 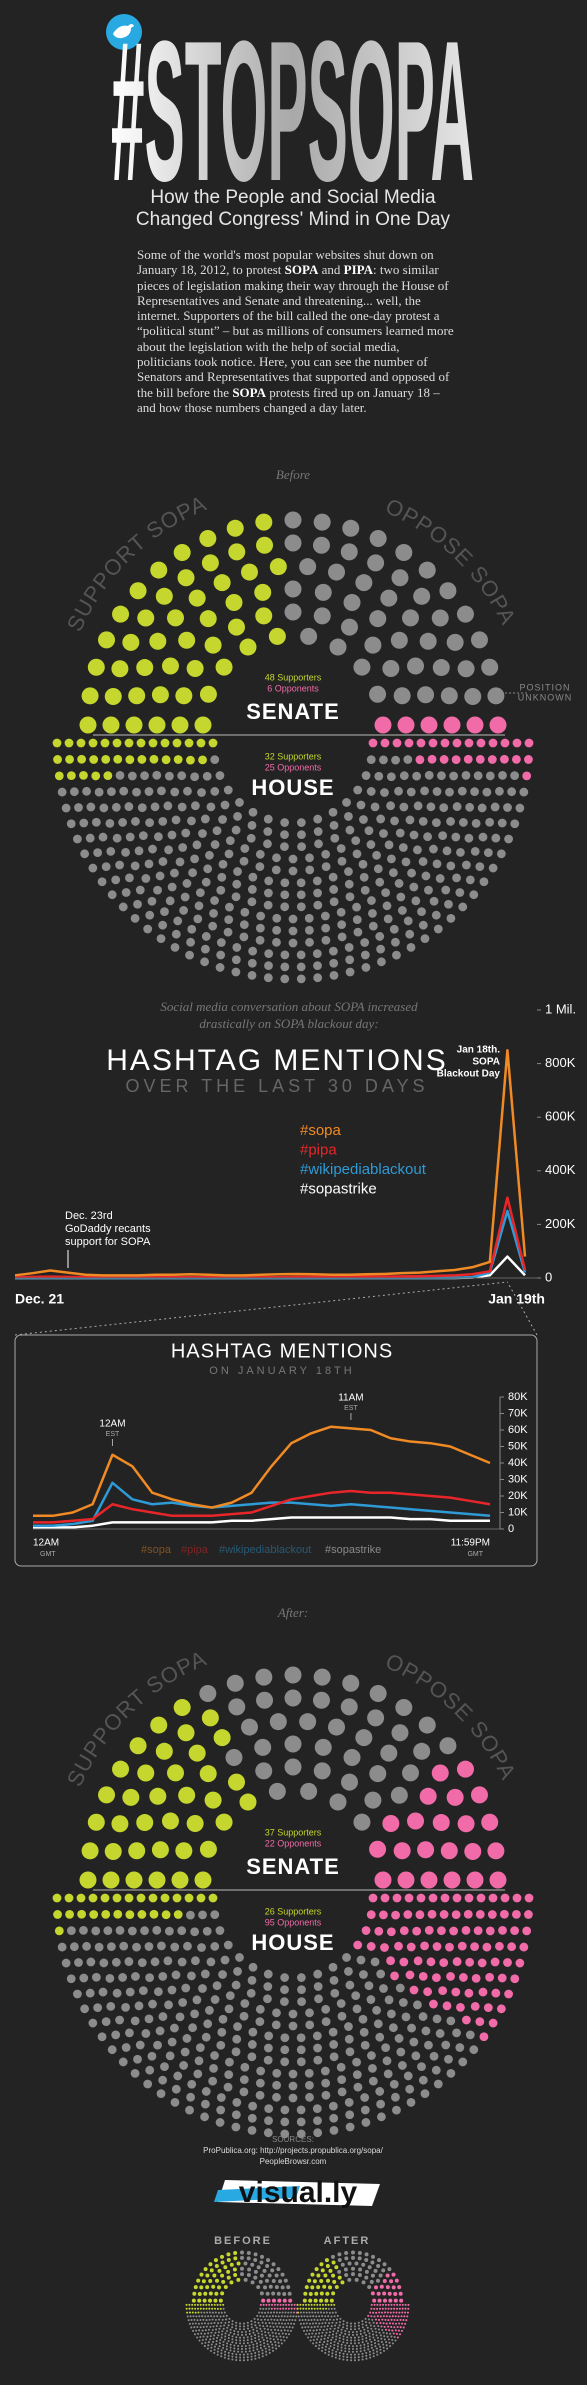 I want to click on chart-intro: drastically on SOPA blackout day:, so click(x=288, y=1023).